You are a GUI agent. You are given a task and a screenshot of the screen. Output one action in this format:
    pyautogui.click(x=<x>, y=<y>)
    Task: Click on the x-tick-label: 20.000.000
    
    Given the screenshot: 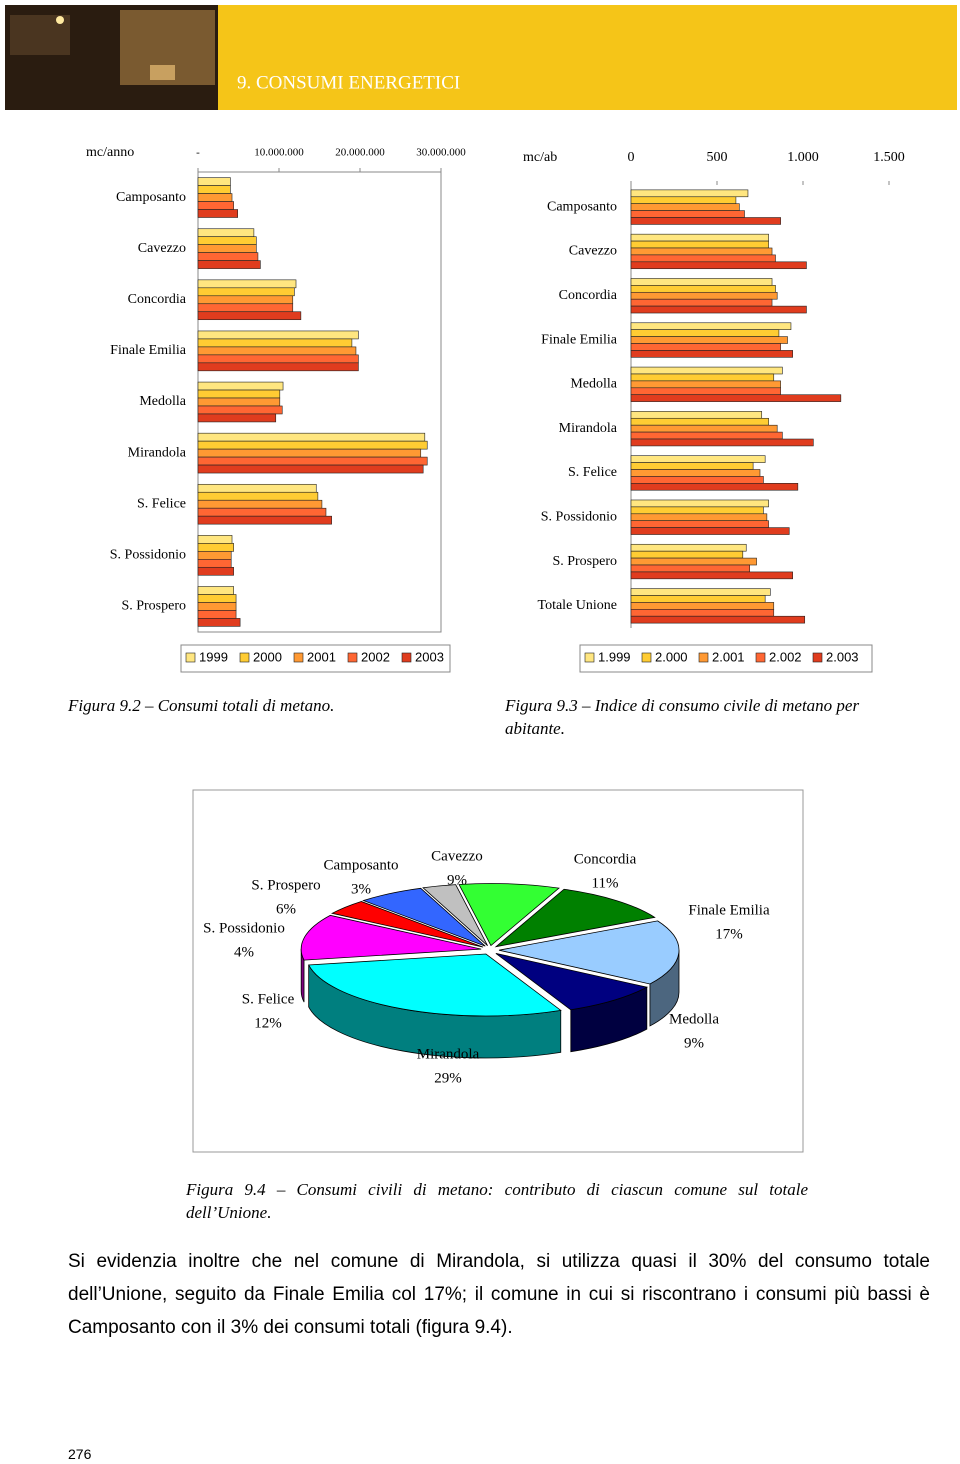 What is the action you would take?
    pyautogui.click(x=360, y=153)
    